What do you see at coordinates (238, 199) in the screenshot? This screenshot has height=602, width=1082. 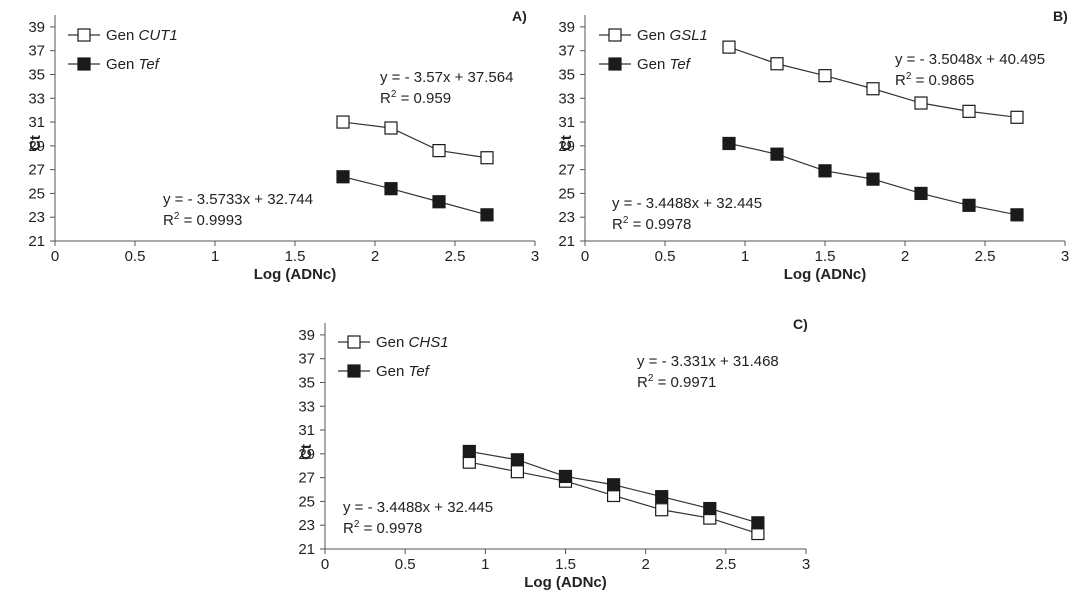 I see `regression-equation: y = - 3.5733x + 32.744` at bounding box center [238, 199].